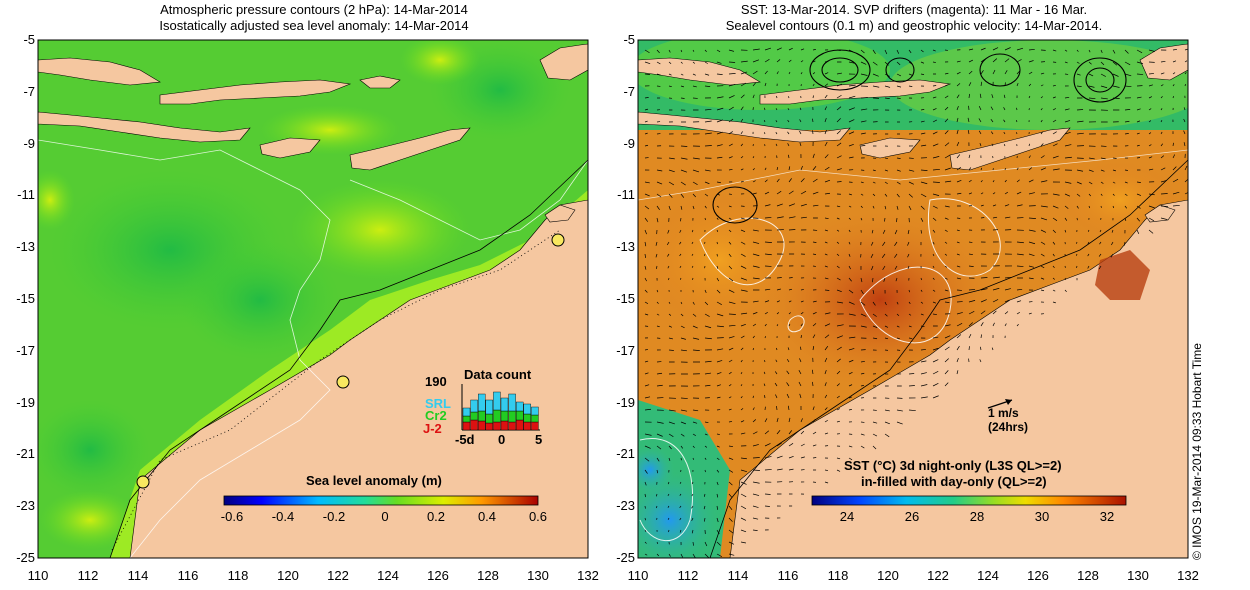  What do you see at coordinates (1038, 575) in the screenshot?
I see `right-xtick: 126` at bounding box center [1038, 575].